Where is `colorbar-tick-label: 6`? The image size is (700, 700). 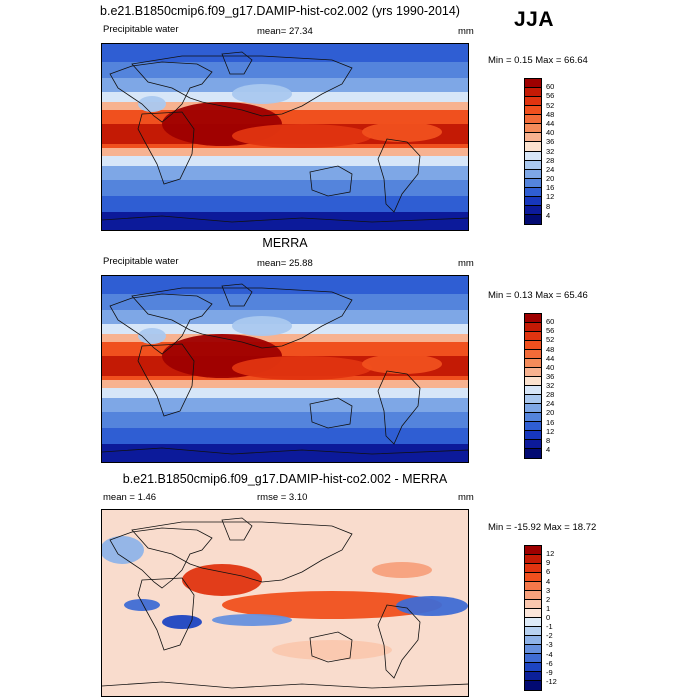
colorbar-tick-label: 6 is located at coordinates (548, 572).